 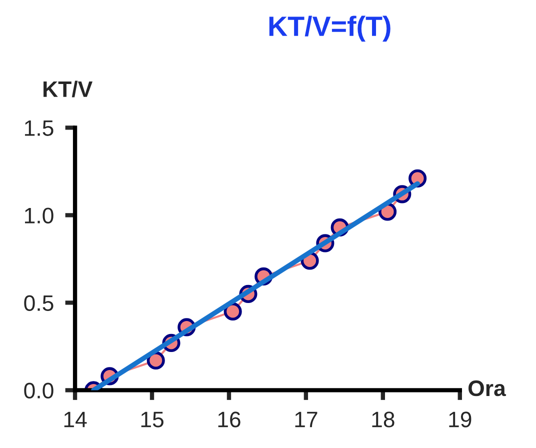 I want to click on x-axis-title: Ora, so click(x=487, y=388).